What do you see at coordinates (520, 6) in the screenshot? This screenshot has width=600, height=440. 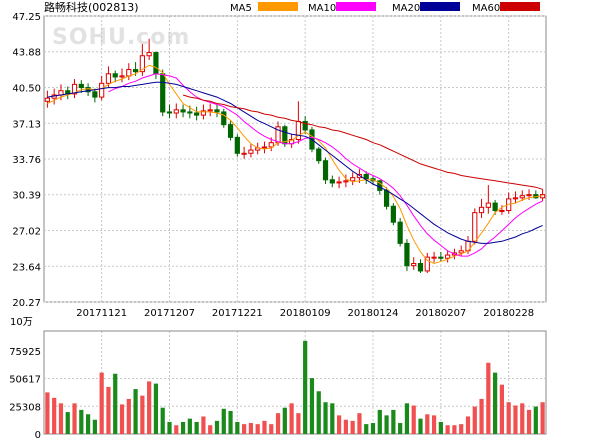 I see `legend-swatch-ma60` at bounding box center [520, 6].